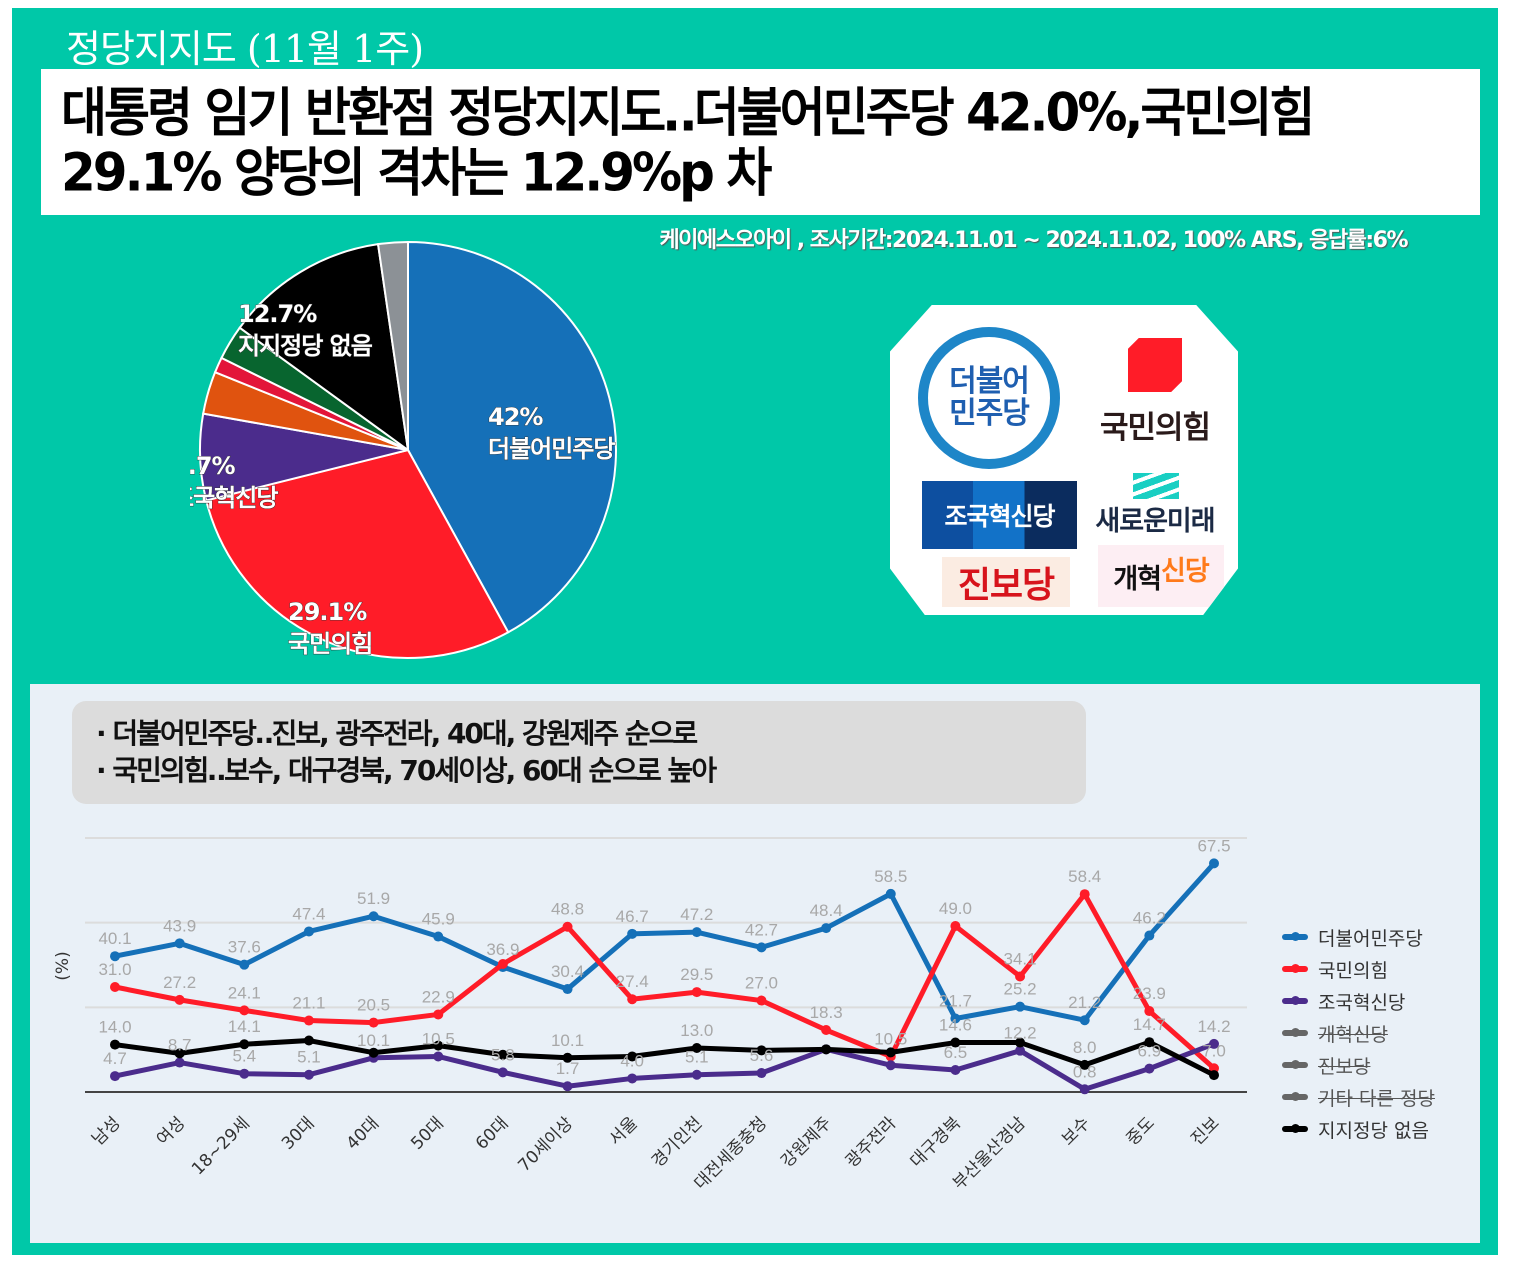 The image size is (1513, 1261). Describe the element at coordinates (373, 898) in the screenshot. I see `data-label: 51.9` at that location.